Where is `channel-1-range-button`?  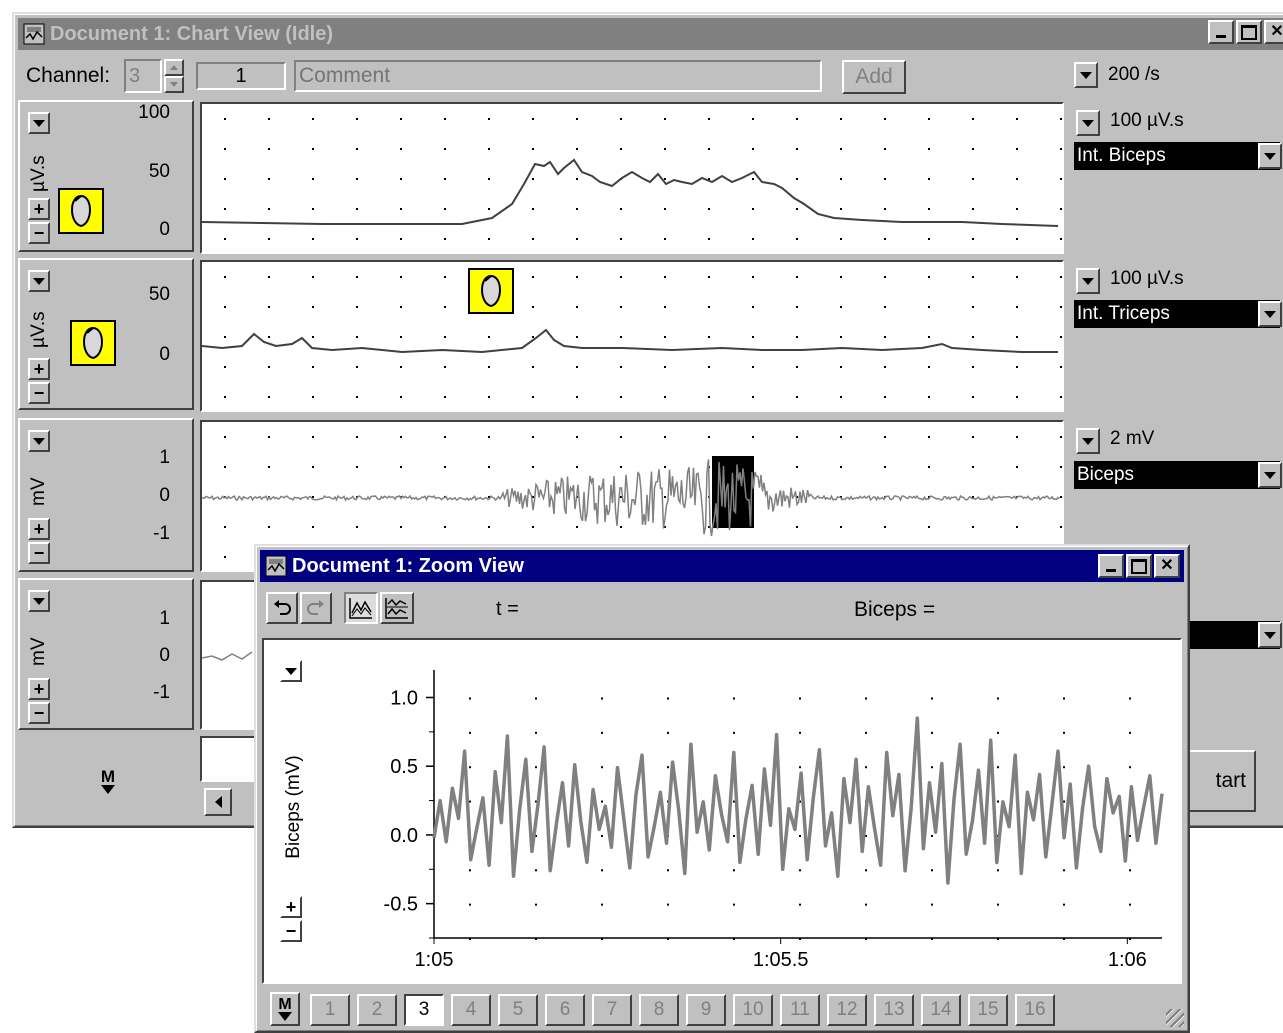 channel-1-range-button is located at coordinates (1088, 123).